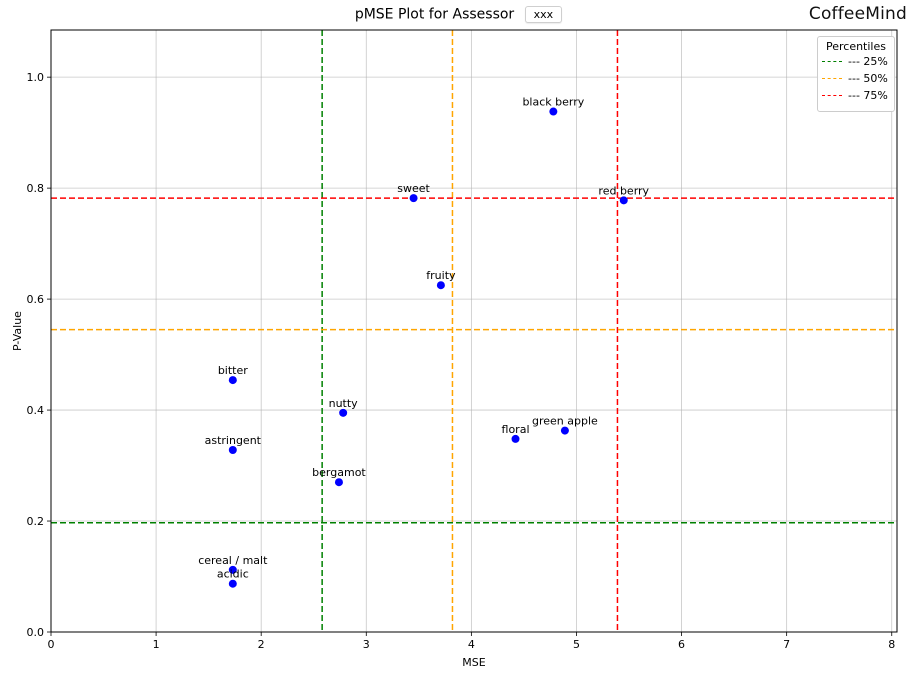 Image resolution: width=917 pixels, height=674 pixels. Describe the element at coordinates (553, 102) in the screenshot. I see `point-label: black berry` at that location.